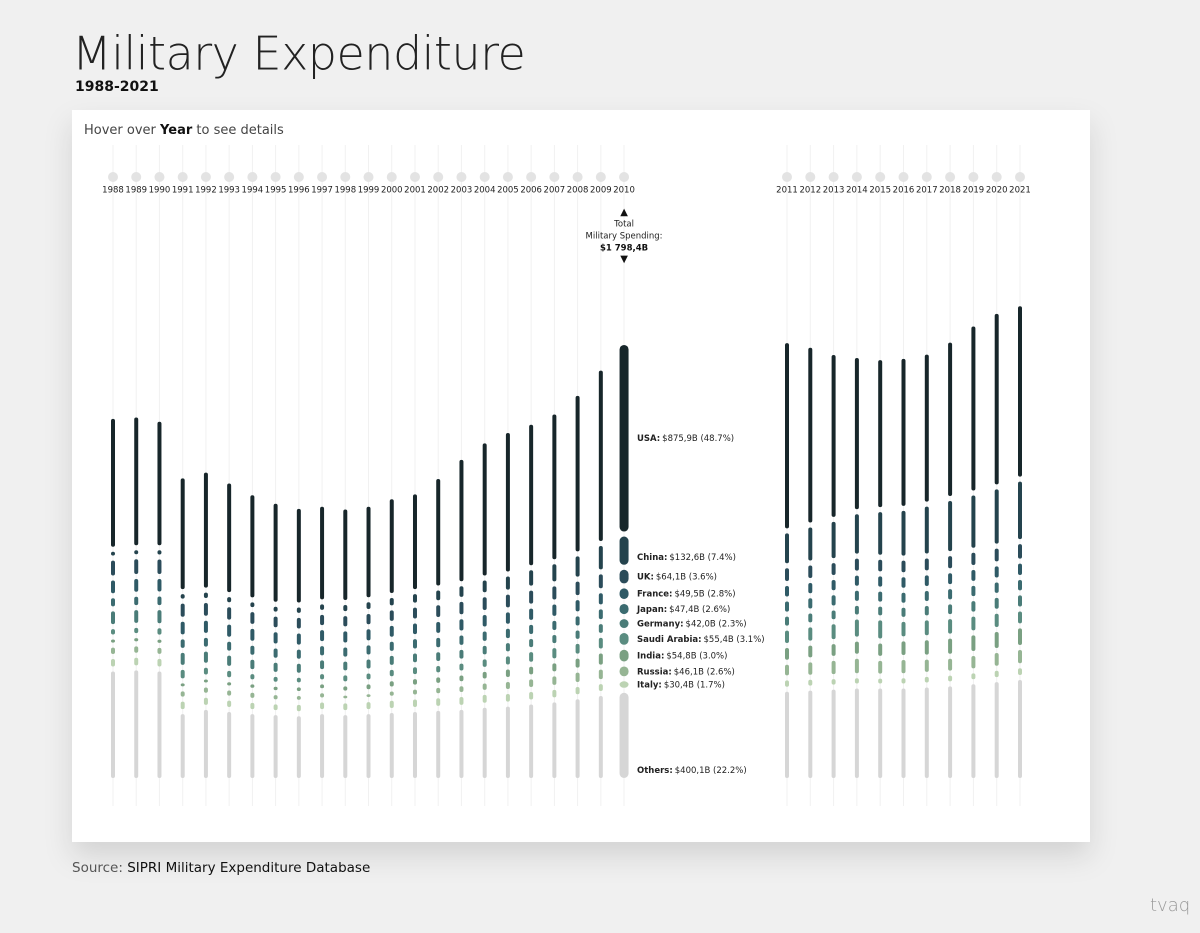 This screenshot has width=1200, height=933. I want to click on year-label: 2017, so click(927, 191).